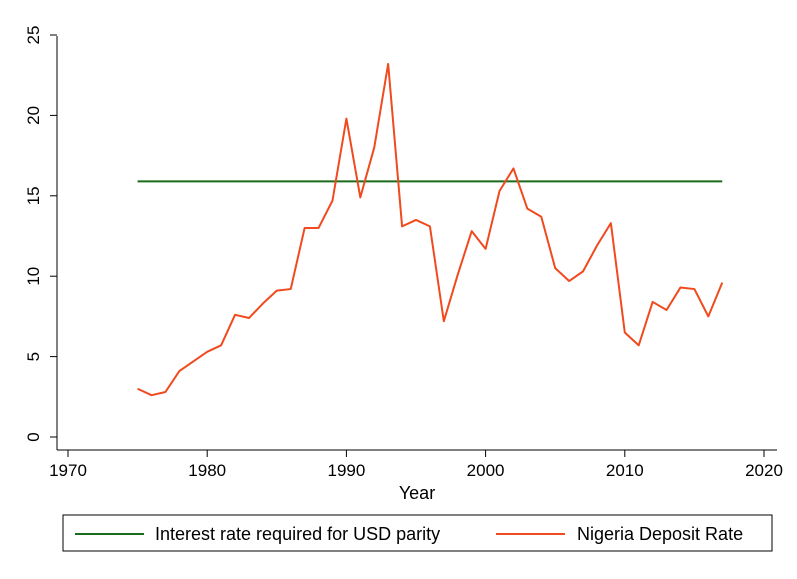  What do you see at coordinates (33, 115) in the screenshot?
I see `y-tick-label: 20` at bounding box center [33, 115].